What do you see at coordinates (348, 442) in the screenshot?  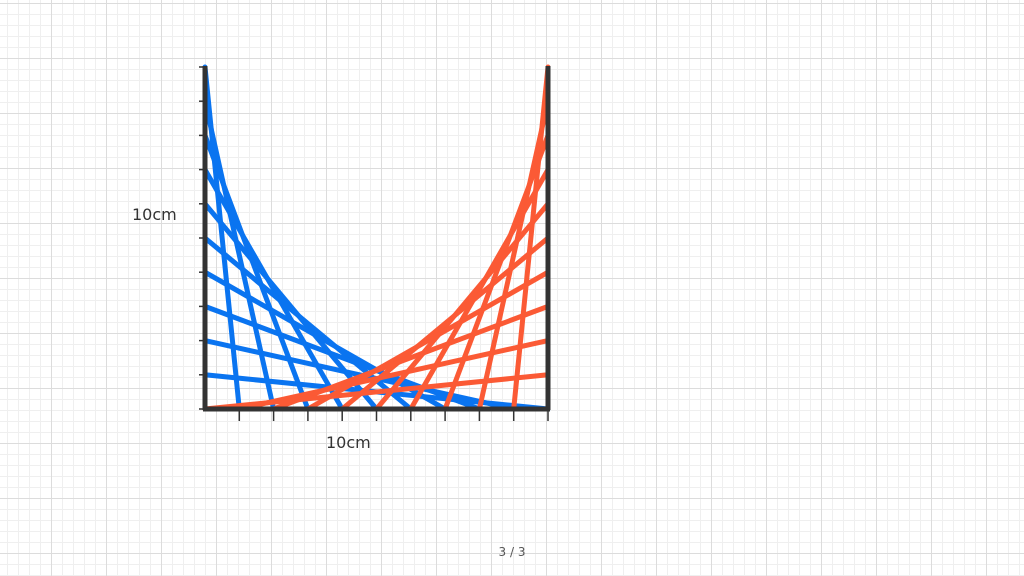 I see `horizontal-length-label: 10cm` at bounding box center [348, 442].